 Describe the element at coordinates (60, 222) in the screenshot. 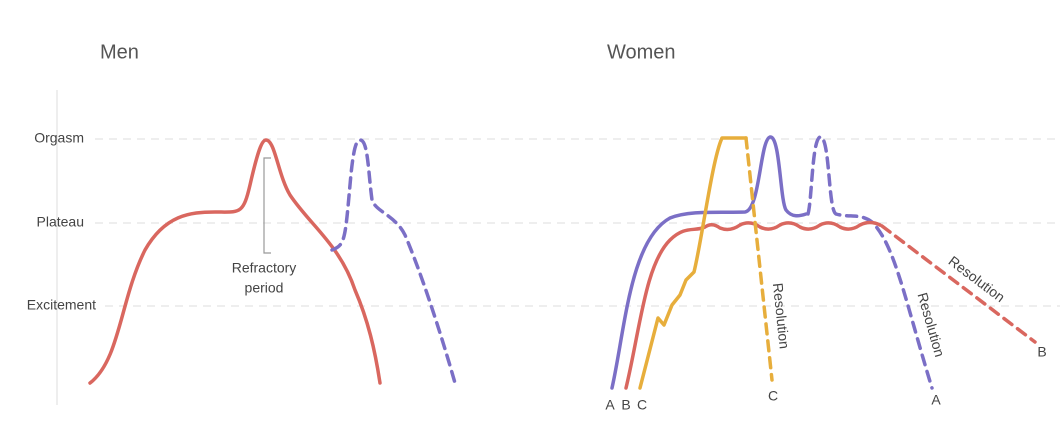

I see `level-label: Plateau` at that location.